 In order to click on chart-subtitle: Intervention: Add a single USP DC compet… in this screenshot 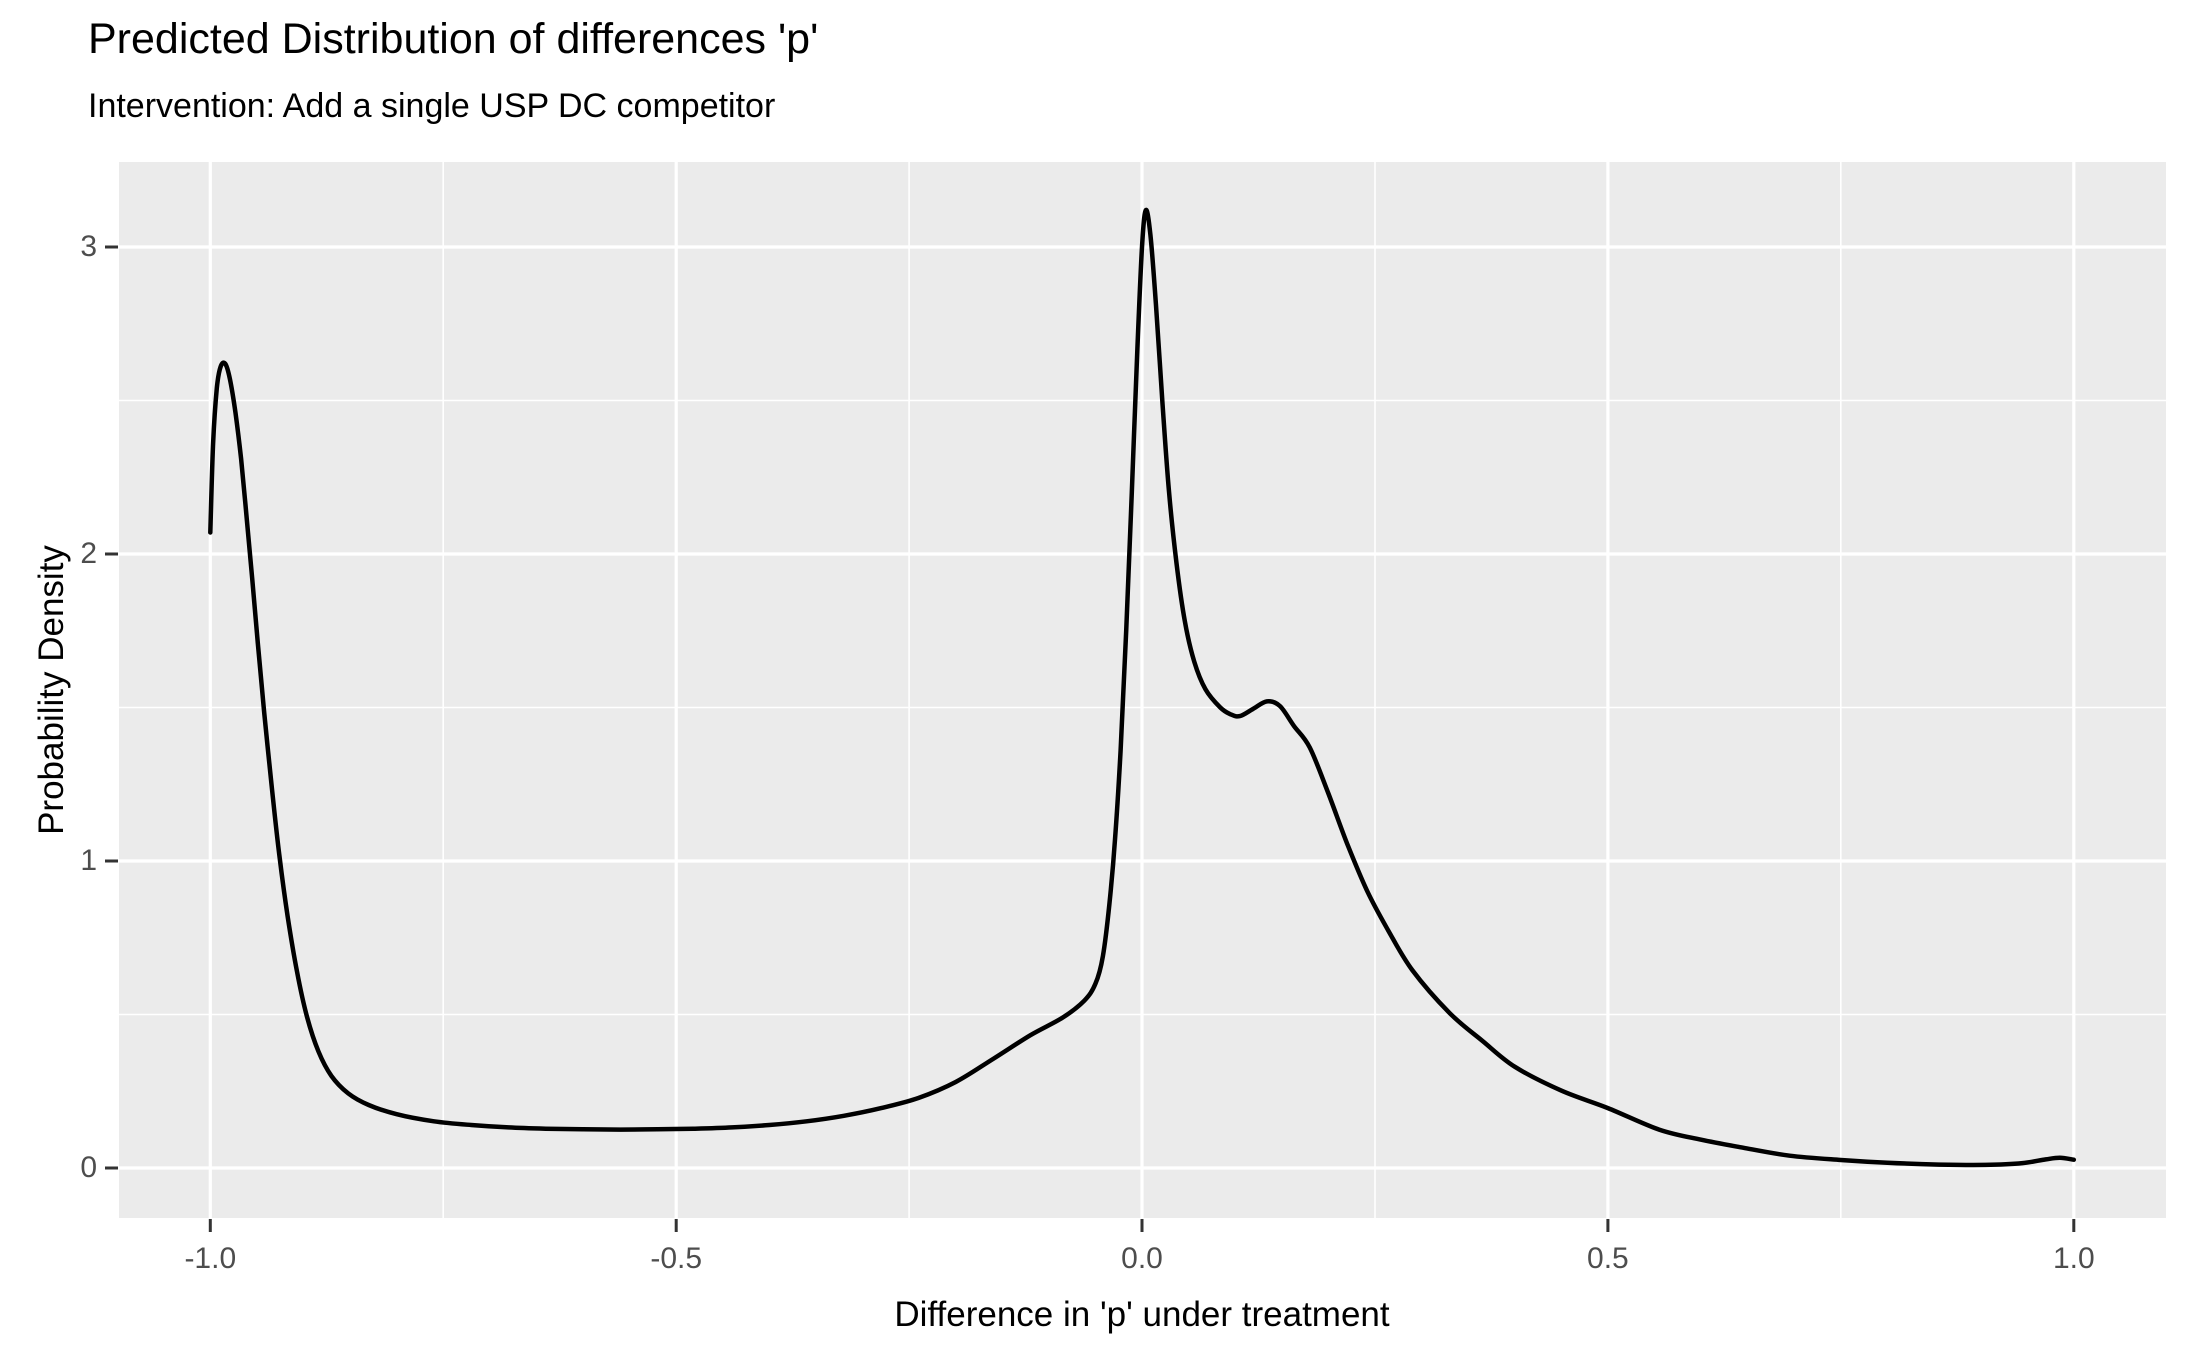, I will do `click(432, 106)`.